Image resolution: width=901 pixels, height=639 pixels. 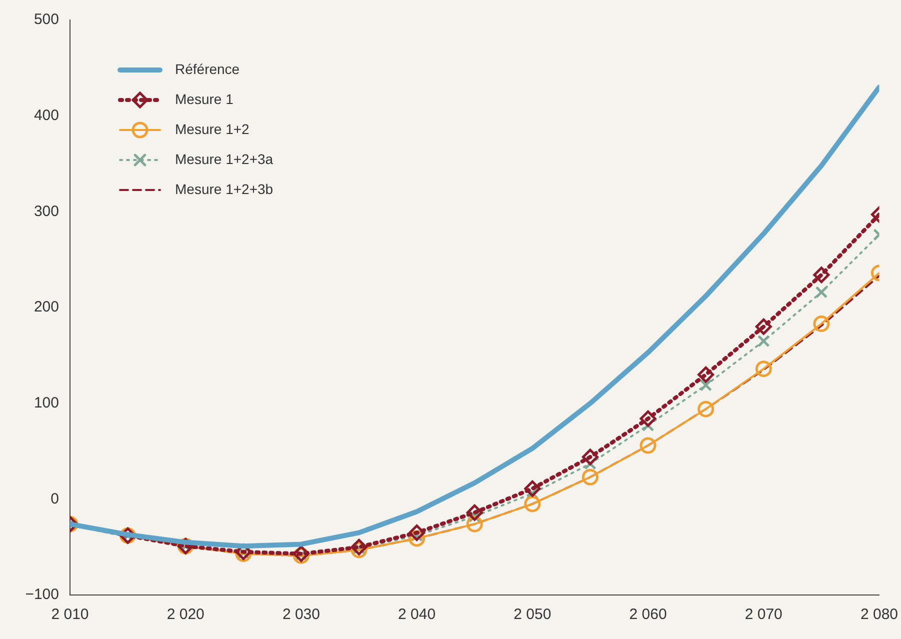 I want to click on x-tick-label: 2 020, so click(x=185, y=615).